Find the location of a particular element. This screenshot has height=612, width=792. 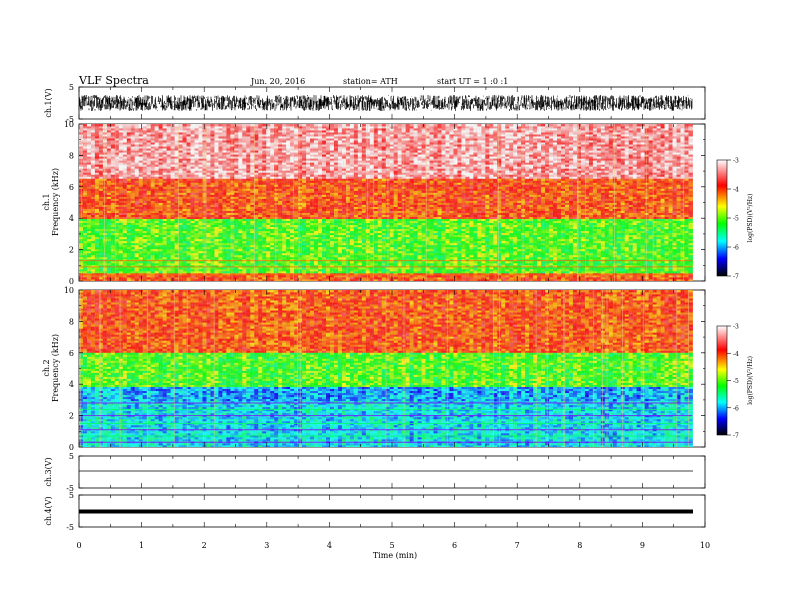

ch2-spectrogram-ylabel-channel: ch.2 is located at coordinates (46, 367).